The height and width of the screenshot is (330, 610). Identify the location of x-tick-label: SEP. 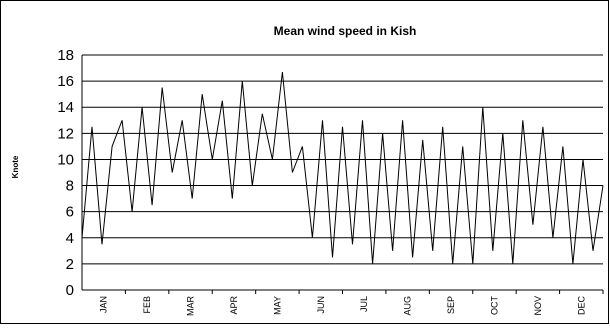
(451, 305).